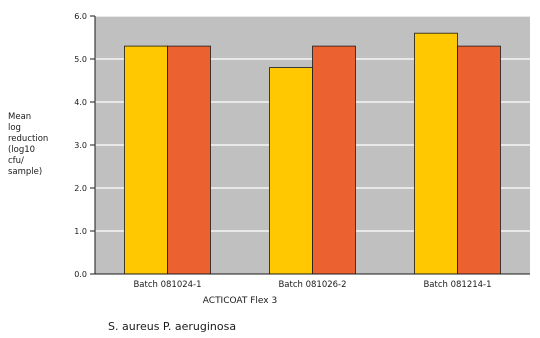 The height and width of the screenshot is (338, 540). I want to click on y-tick-label: 4.0, so click(80, 102).